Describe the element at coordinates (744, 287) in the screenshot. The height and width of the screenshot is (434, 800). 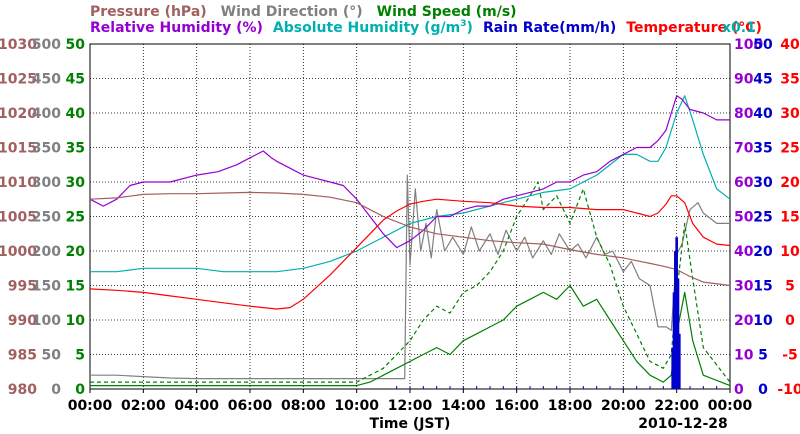
I see `tick-relative-humidity: 30` at that location.